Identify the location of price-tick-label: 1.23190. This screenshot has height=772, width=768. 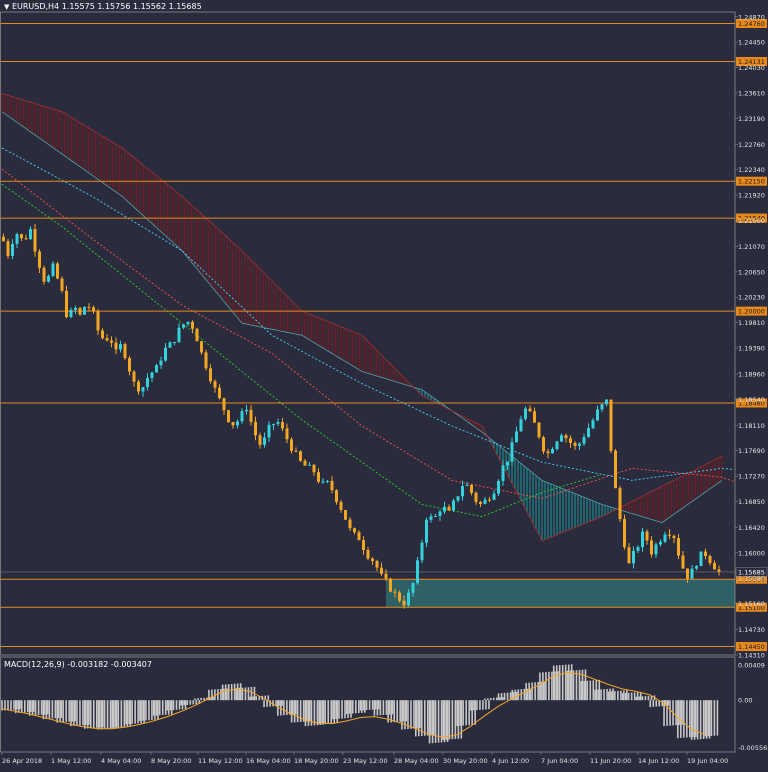
(751, 119).